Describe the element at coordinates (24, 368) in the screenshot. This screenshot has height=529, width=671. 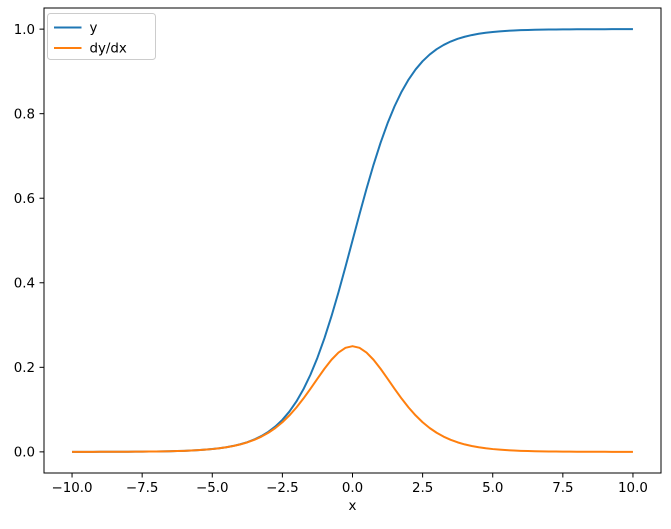
I see `y-tick-label: 0.2` at that location.